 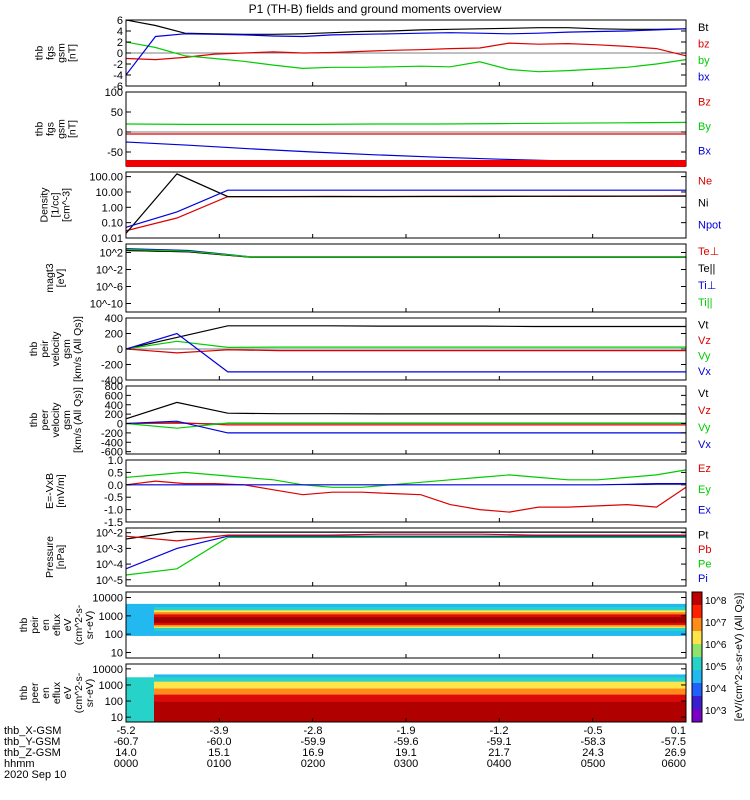 I want to click on series-vz, so click(x=405, y=423).